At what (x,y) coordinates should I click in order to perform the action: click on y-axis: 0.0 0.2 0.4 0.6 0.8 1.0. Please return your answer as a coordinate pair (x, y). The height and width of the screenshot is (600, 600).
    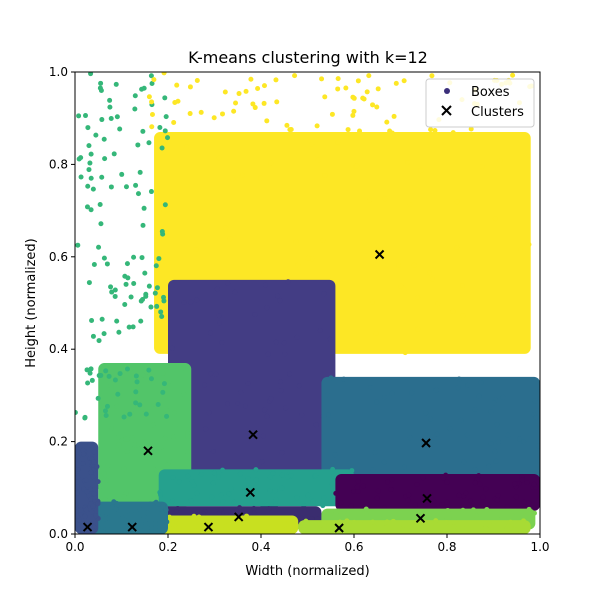
    Looking at the image, I should click on (62, 303).